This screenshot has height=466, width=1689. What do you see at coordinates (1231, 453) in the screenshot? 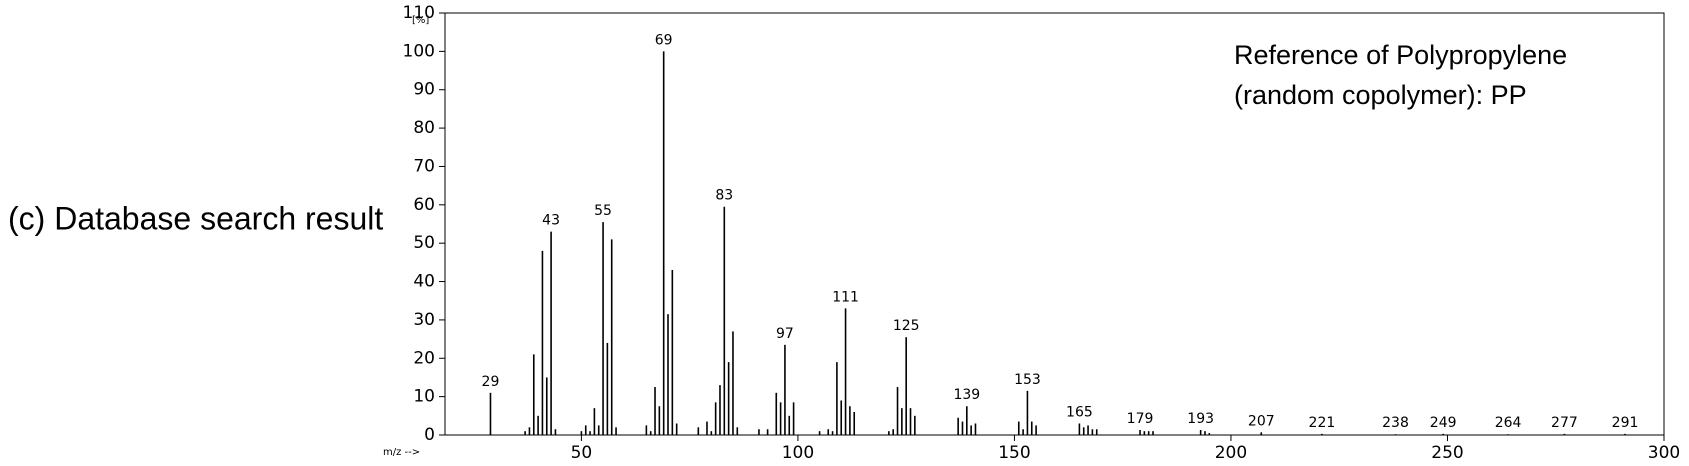
I see `x-tick-label: 200` at bounding box center [1231, 453].